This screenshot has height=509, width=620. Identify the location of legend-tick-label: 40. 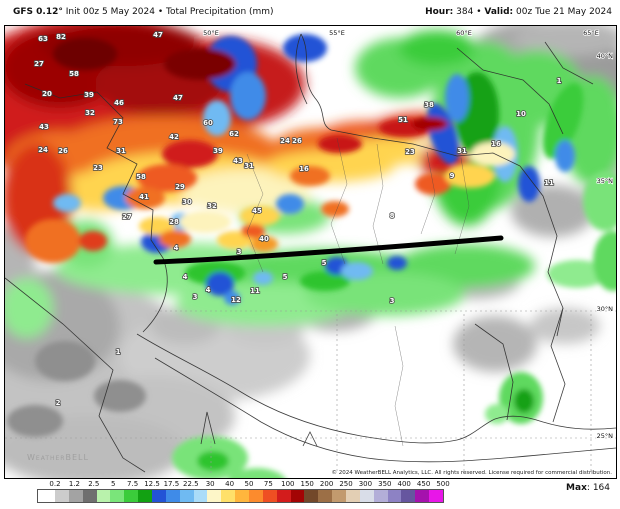
(230, 484).